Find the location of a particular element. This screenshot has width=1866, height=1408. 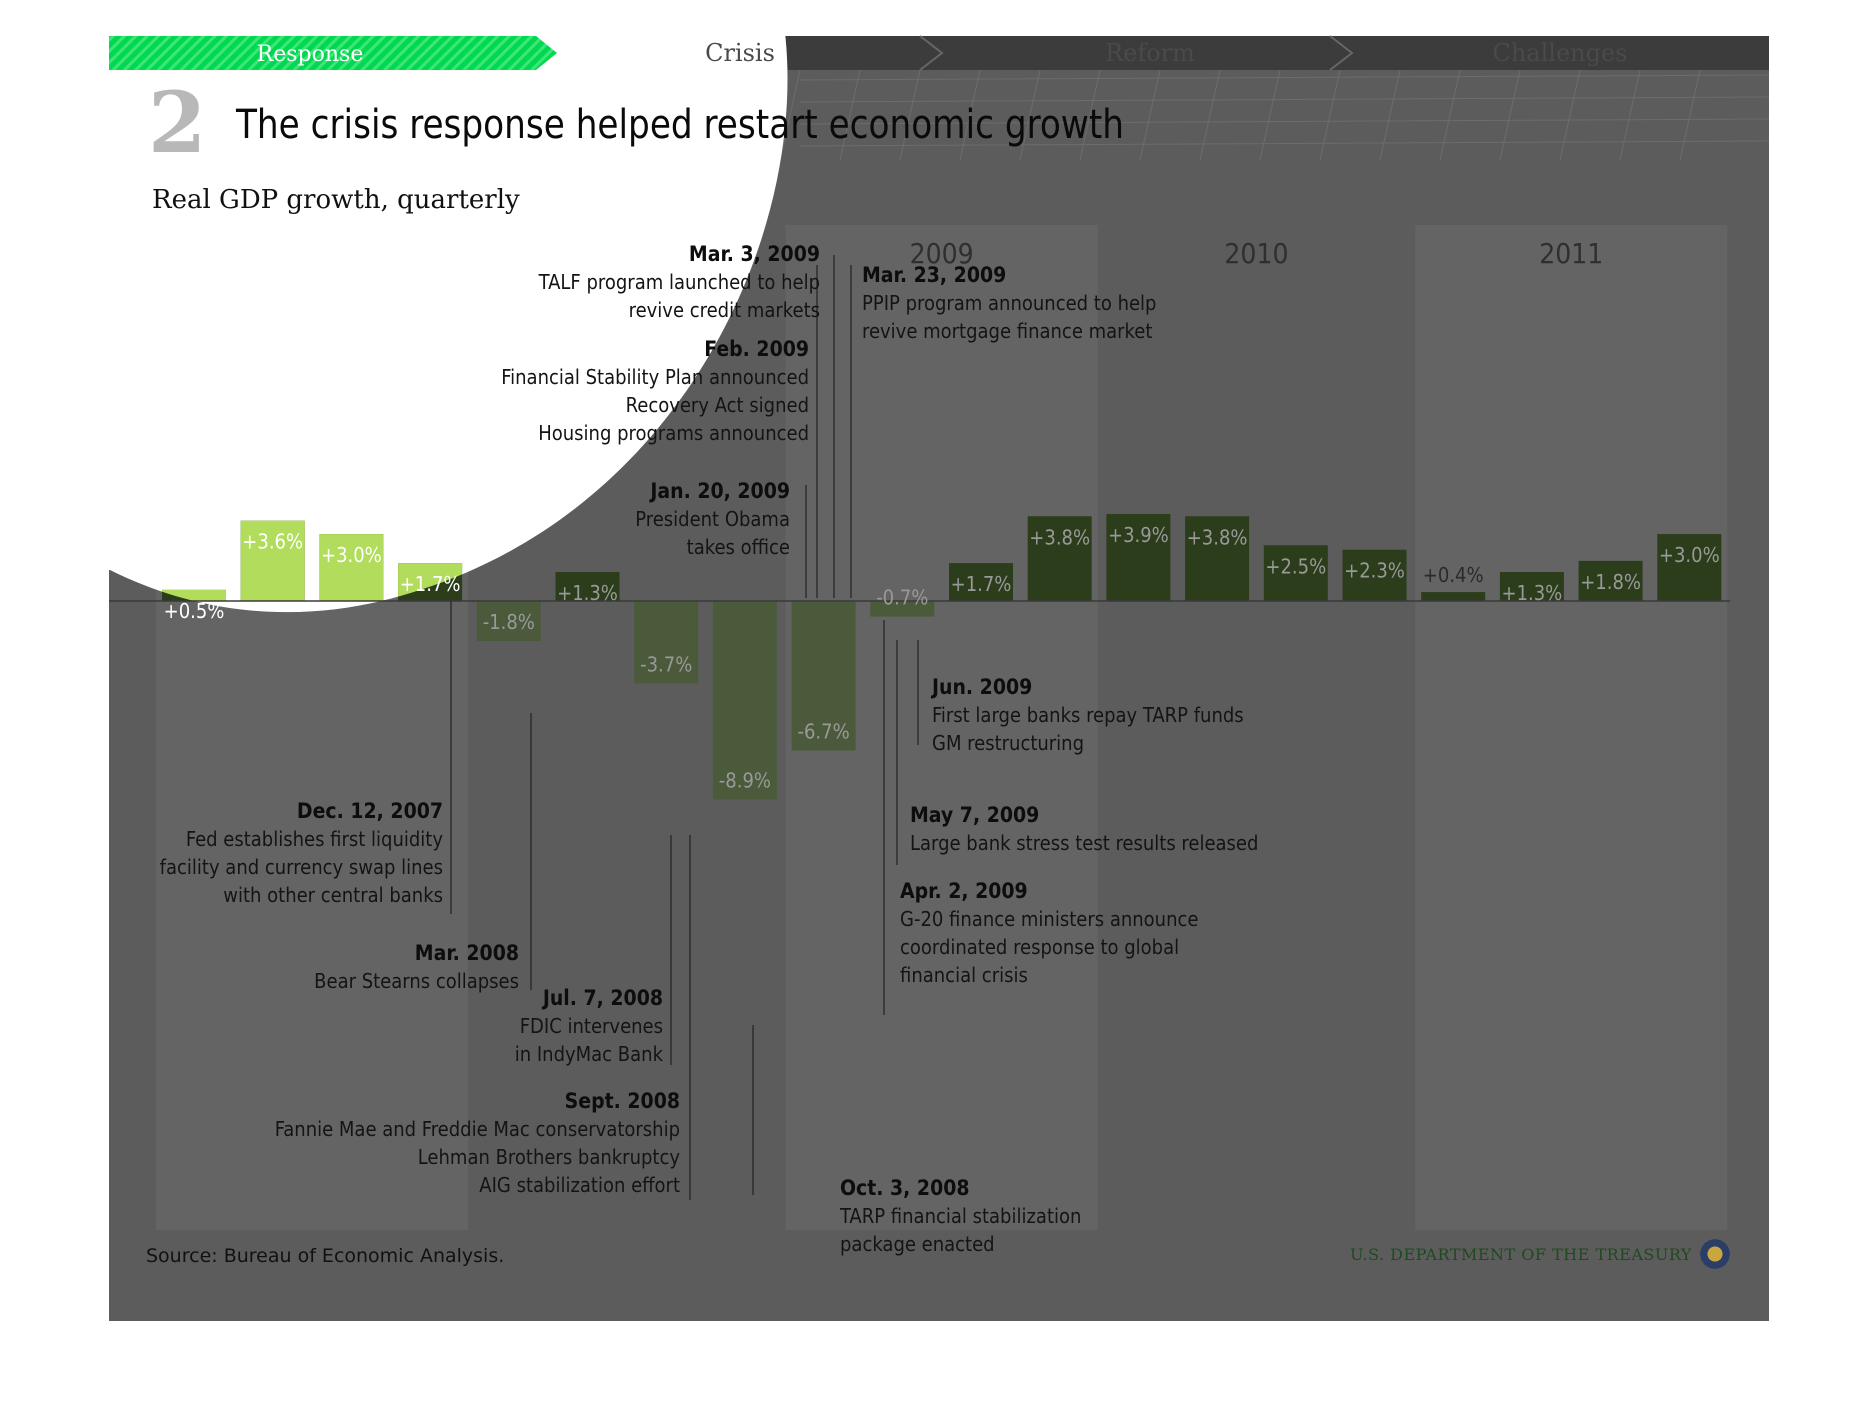

tab-reform: Reform is located at coordinates (1150, 53).